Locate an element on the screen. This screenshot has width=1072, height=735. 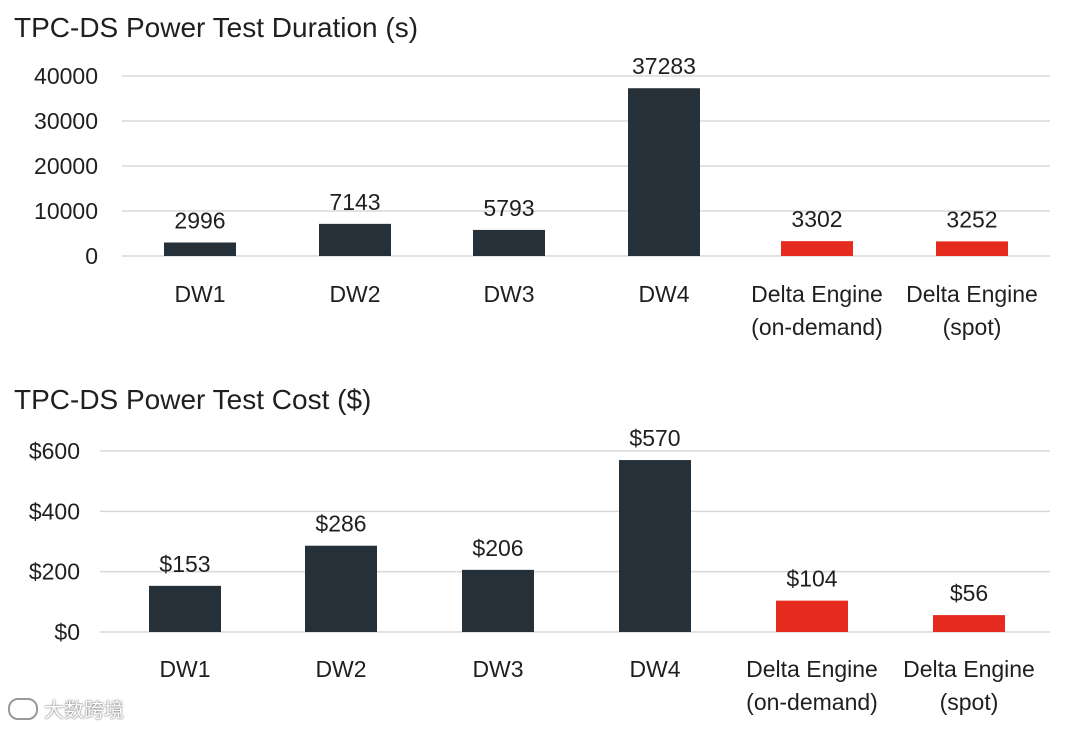
data-label: 3302 is located at coordinates (816, 219).